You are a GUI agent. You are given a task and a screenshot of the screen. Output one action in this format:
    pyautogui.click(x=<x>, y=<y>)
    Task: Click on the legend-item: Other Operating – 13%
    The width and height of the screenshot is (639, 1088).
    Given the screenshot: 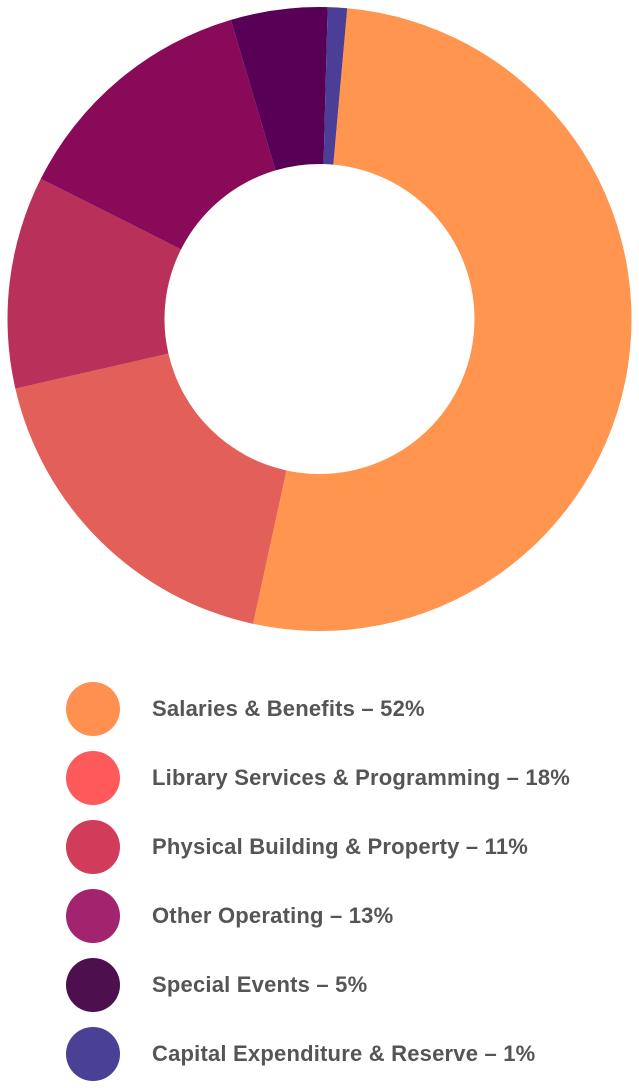 What is the action you would take?
    pyautogui.click(x=318, y=915)
    